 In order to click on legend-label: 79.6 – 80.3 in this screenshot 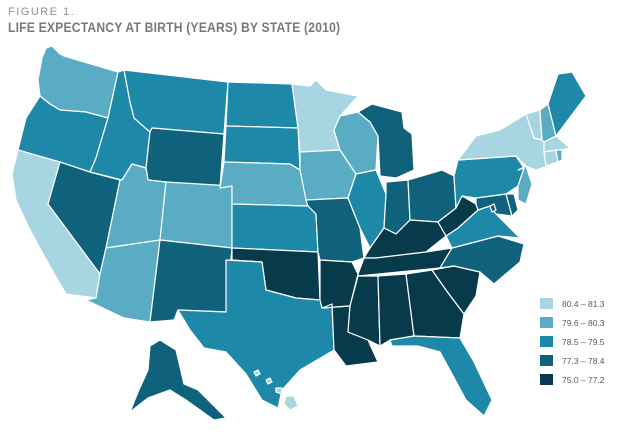, I will do `click(583, 322)`.